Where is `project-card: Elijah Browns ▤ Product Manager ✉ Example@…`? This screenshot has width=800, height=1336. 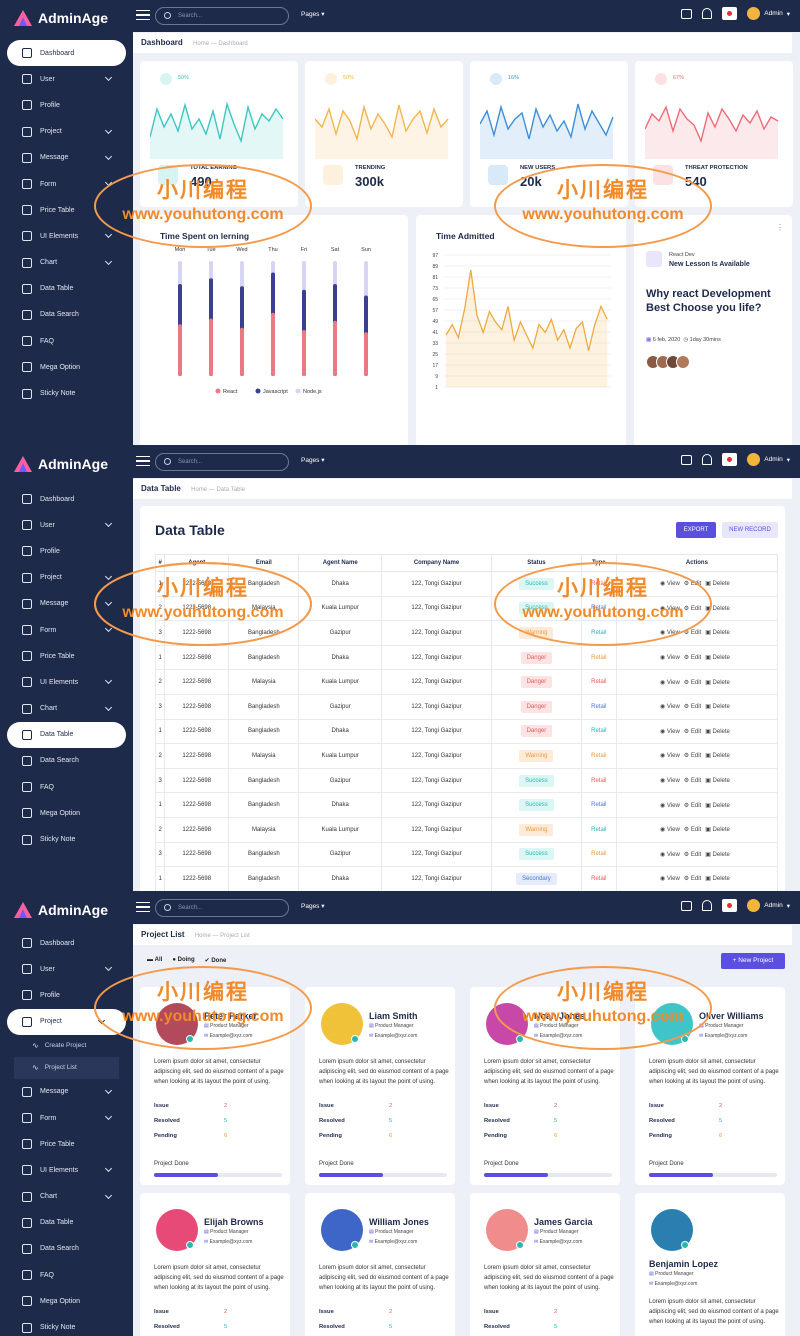
project-card: Elijah Browns ▤ Product Manager ✉ Example@… is located at coordinates (215, 1264).